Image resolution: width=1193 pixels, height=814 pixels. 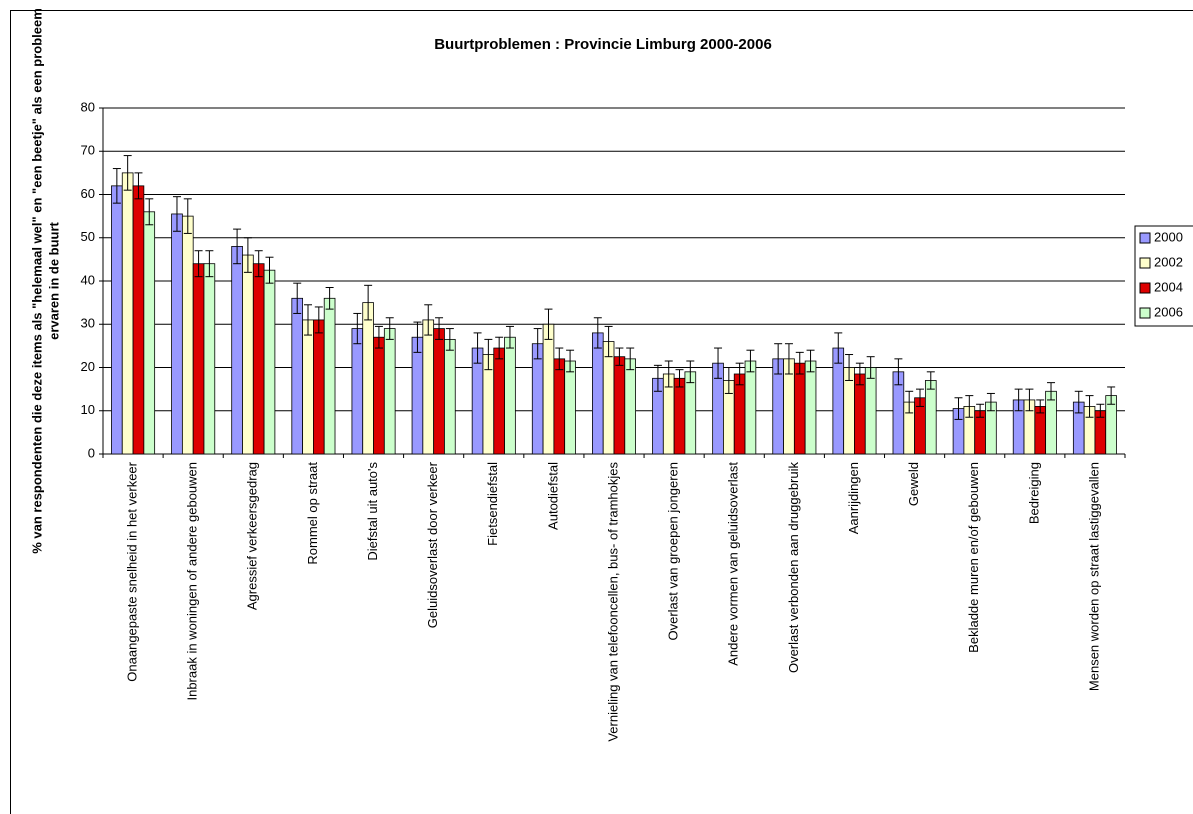 I want to click on y-tick-label: 50, so click(x=88, y=236).